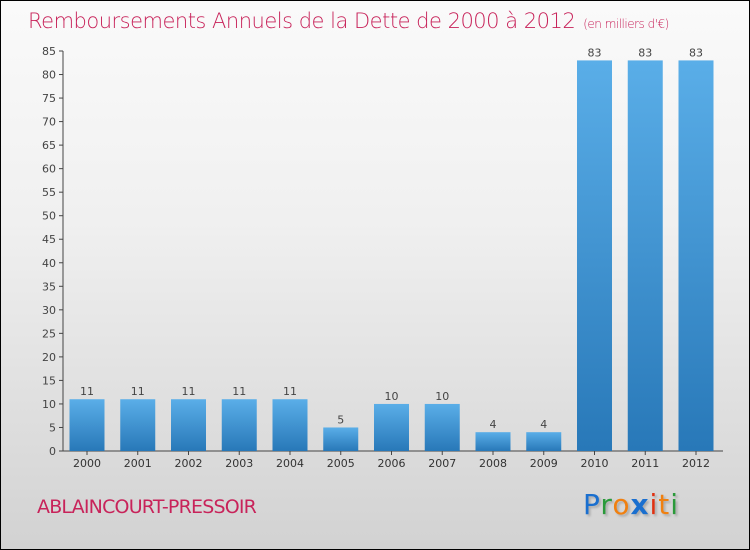 The height and width of the screenshot is (550, 750). I want to click on y-tick-label: 5, so click(52, 427).